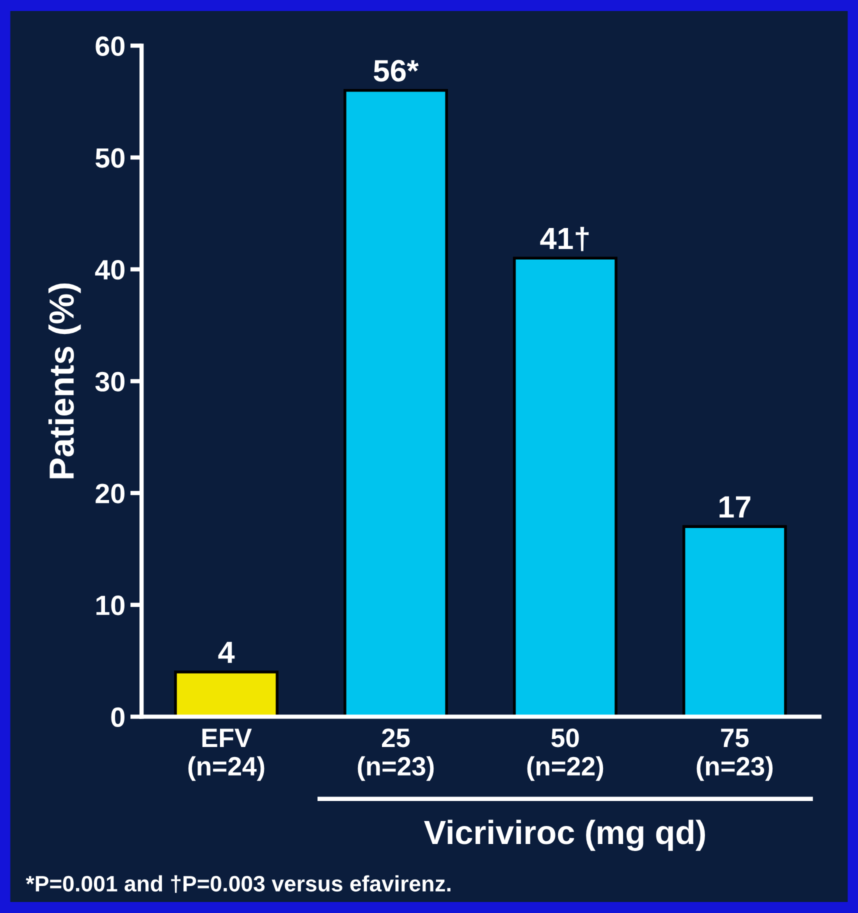 The image size is (858, 913). Describe the element at coordinates (238, 884) in the screenshot. I see `text: *P=0.001 and †P=0.003 versus efavirenz.` at that location.